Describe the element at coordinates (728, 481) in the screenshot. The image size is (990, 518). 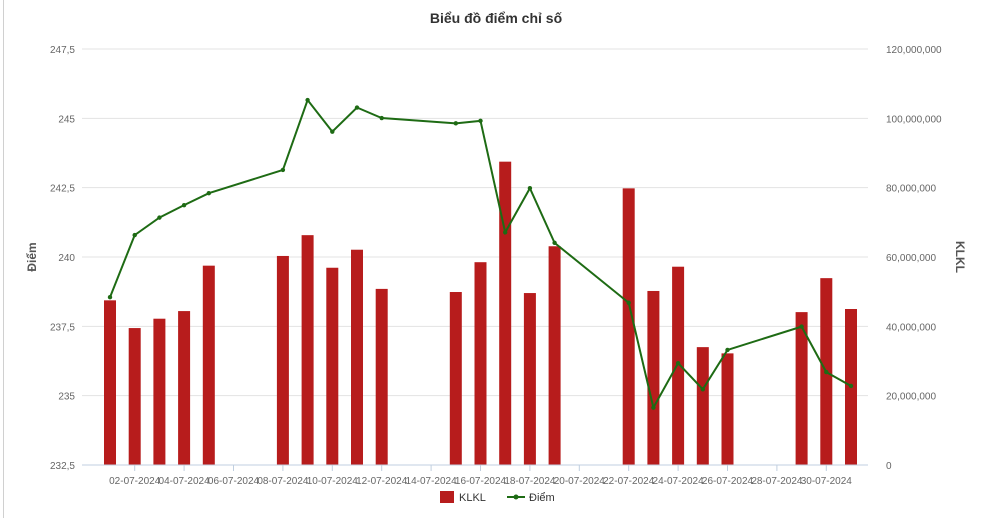
I see `x-tick-label: 26-07-2024` at that location.